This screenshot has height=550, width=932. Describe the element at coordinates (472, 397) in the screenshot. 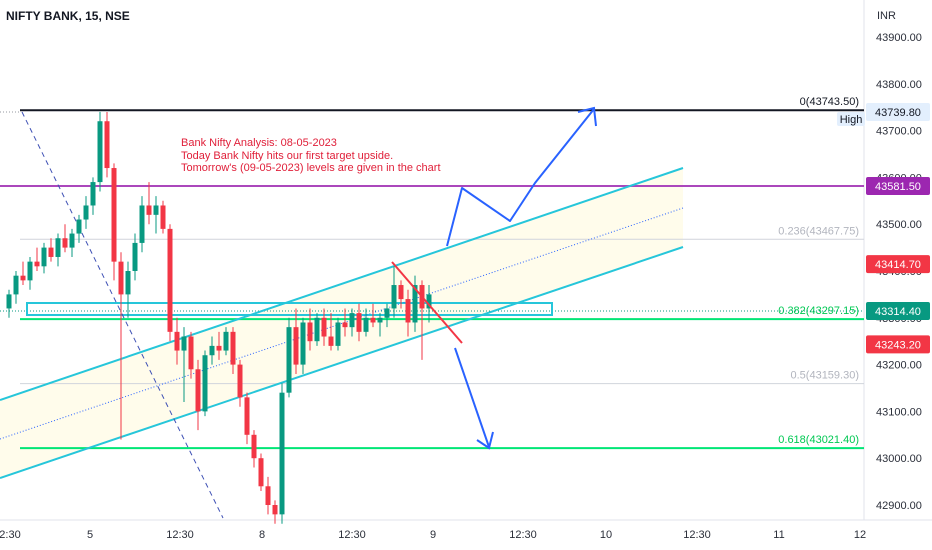

I see `bear-projection-arrow` at that location.